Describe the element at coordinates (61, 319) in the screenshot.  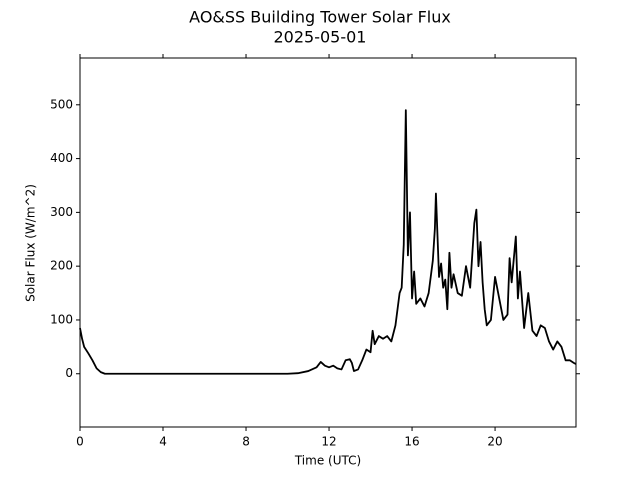
I see `y-tick-label: 100` at that location.